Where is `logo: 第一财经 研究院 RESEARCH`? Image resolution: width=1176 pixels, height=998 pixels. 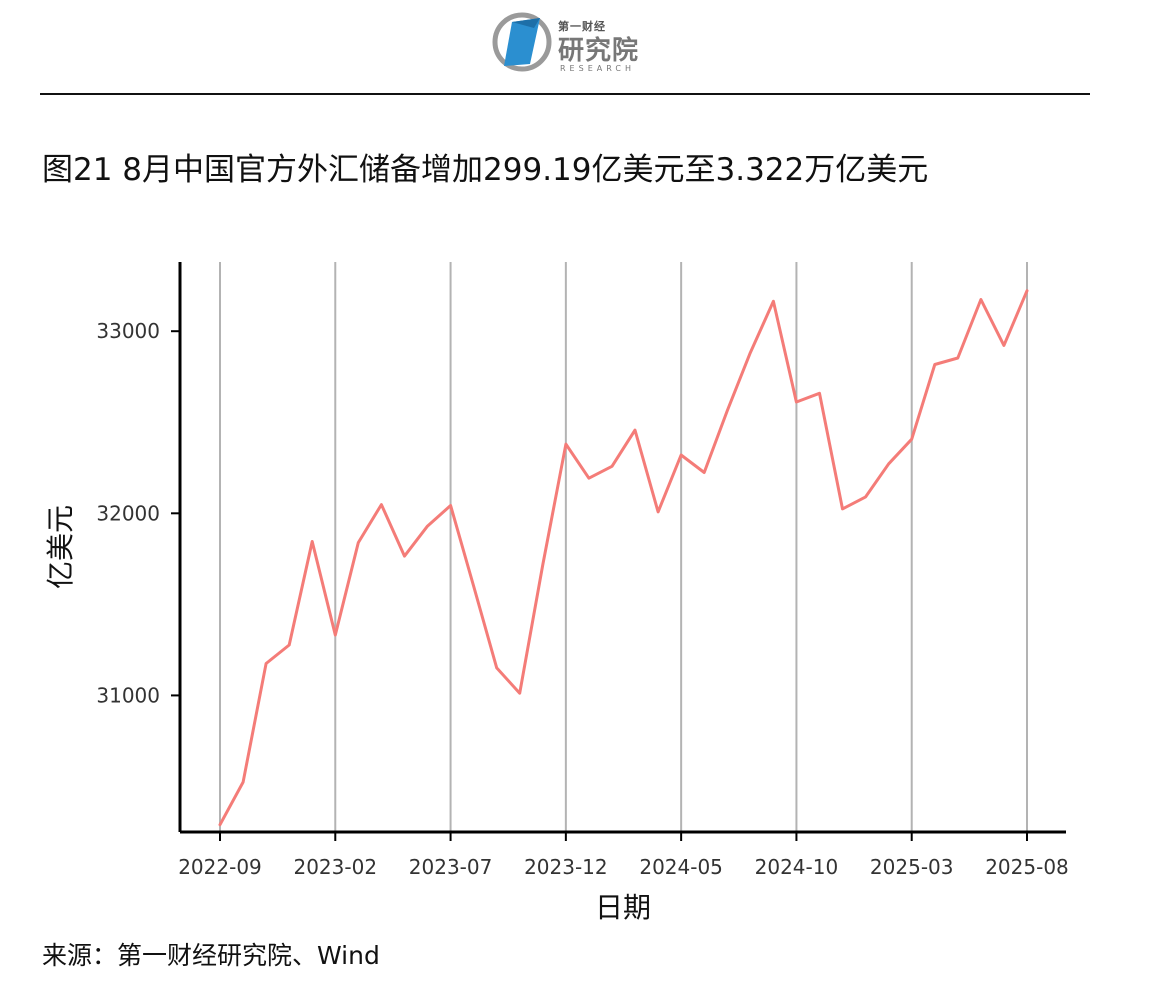 logo: 第一财经 研究院 RESEARCH is located at coordinates (590, 43).